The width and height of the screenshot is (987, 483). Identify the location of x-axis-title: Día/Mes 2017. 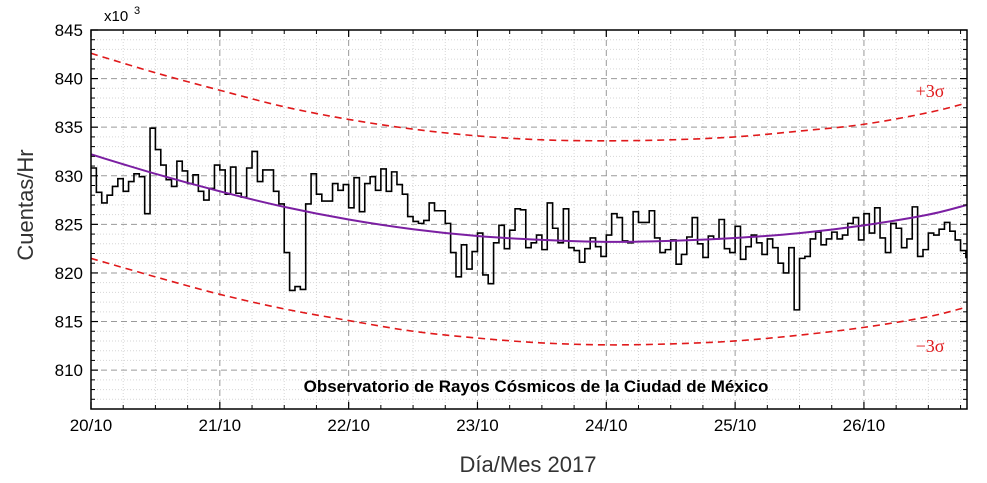
(528, 464).